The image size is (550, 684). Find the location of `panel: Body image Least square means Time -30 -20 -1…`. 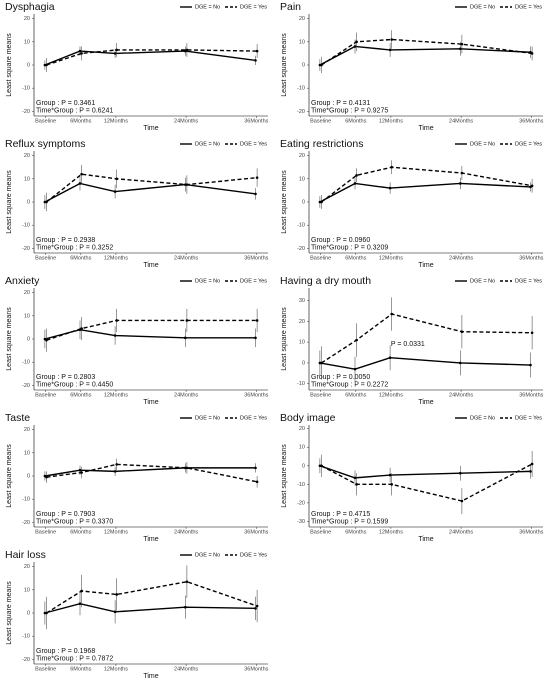

panel: Body image Least square means Time -30 -20 -1… is located at coordinates (412, 477).